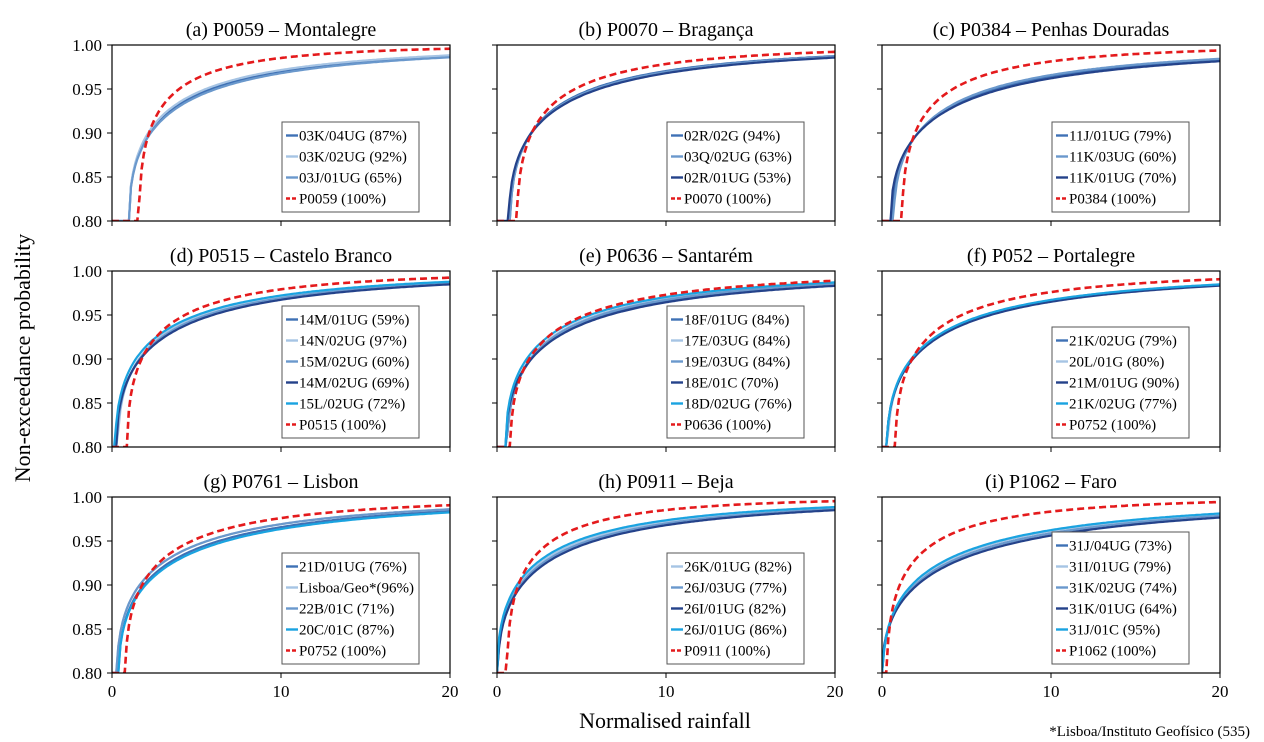 The width and height of the screenshot is (1264, 742). I want to click on footnote: *Lisboa/Instituto Geofísico (535), so click(1149, 732).